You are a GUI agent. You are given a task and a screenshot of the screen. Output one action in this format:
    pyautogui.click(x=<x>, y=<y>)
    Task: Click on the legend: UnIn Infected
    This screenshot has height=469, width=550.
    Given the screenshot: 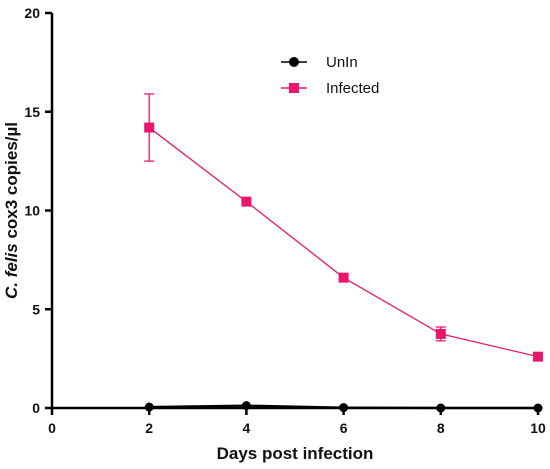 What is the action you would take?
    pyautogui.click(x=330, y=75)
    